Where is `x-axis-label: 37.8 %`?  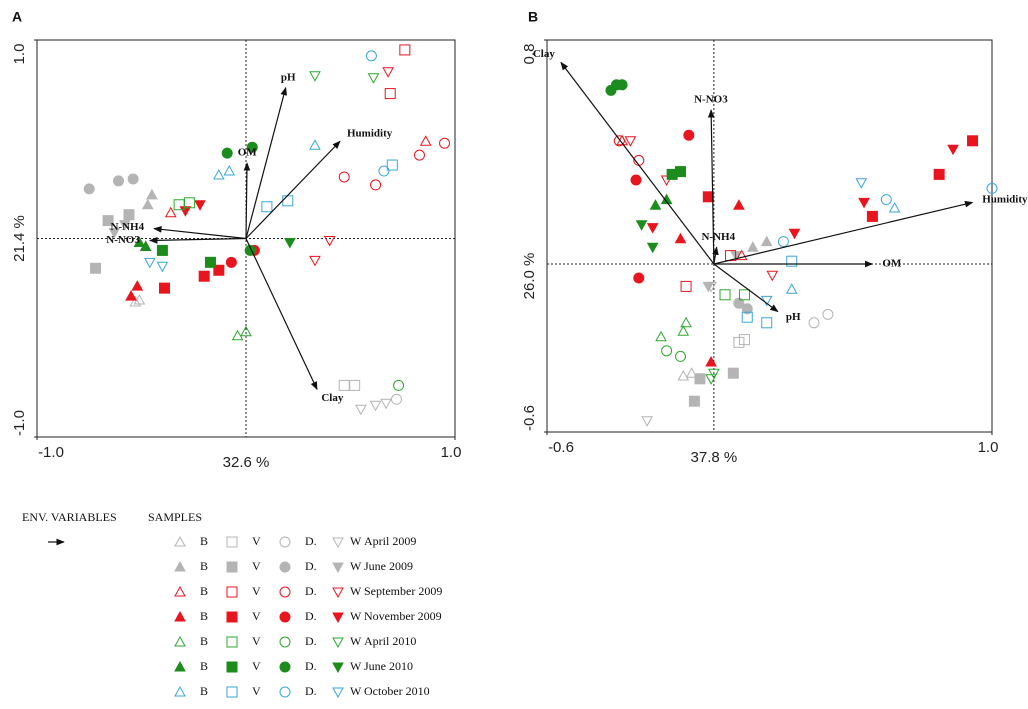 x-axis-label: 37.8 % is located at coordinates (714, 457).